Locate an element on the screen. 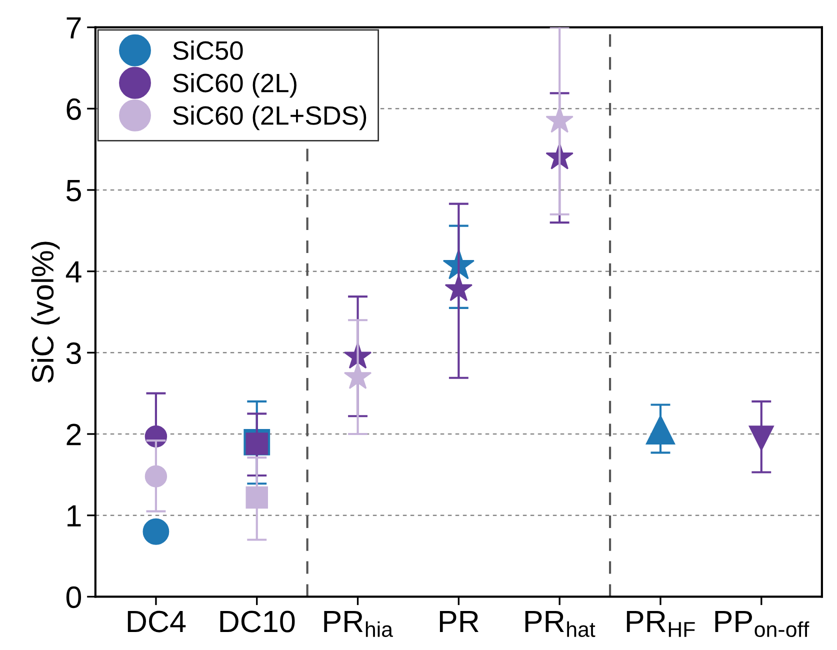  x-tick-label: PR$_{hat}$ is located at coordinates (560, 624).